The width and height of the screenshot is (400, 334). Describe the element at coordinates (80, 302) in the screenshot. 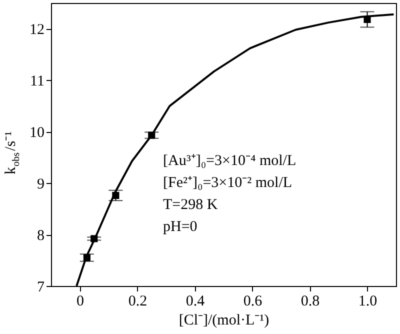

I see `x-tick-label: 0` at that location.